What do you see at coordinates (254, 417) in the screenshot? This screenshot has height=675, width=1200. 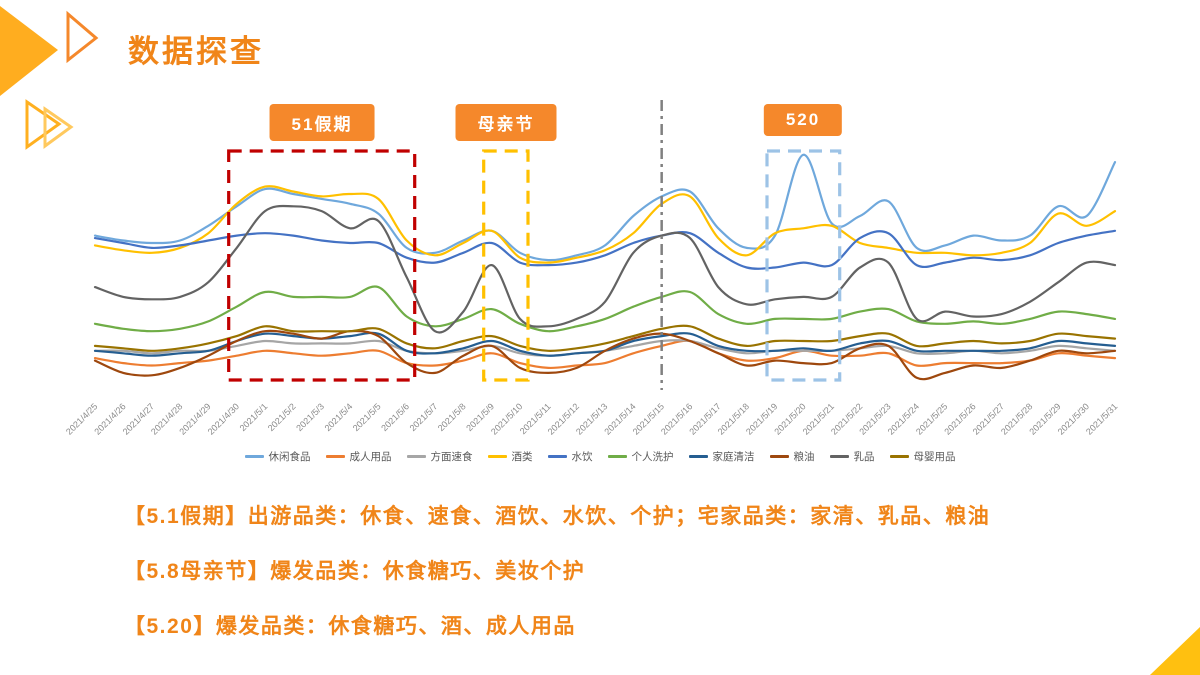 I see `x-axis-label: 2021/5/1` at bounding box center [254, 417].